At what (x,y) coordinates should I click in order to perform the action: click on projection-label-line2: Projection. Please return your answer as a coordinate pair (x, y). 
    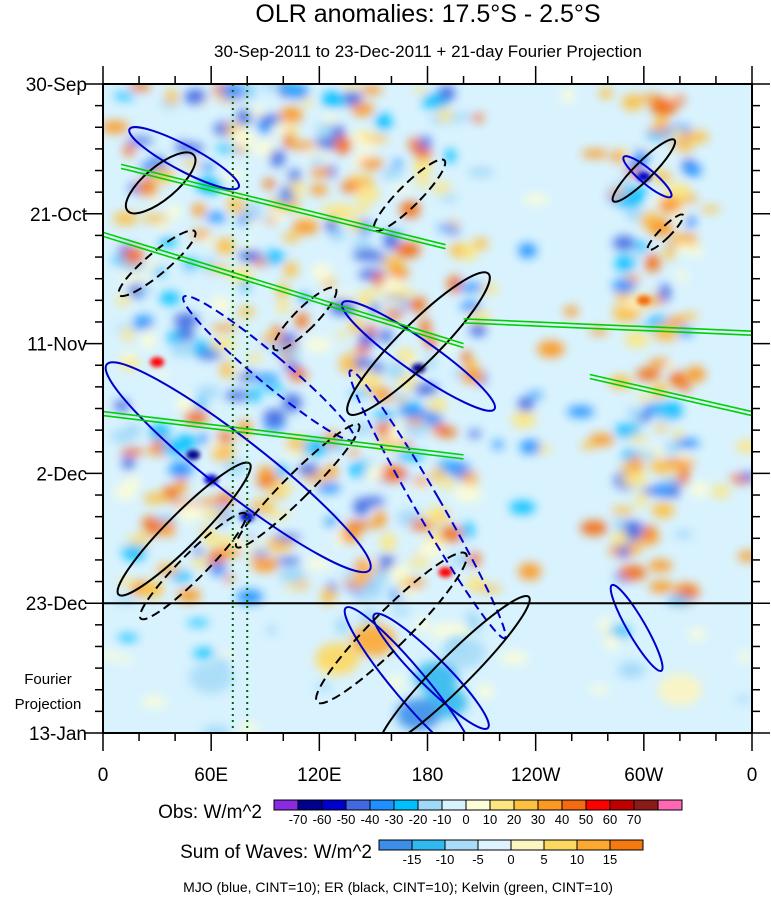
    Looking at the image, I should click on (48, 704).